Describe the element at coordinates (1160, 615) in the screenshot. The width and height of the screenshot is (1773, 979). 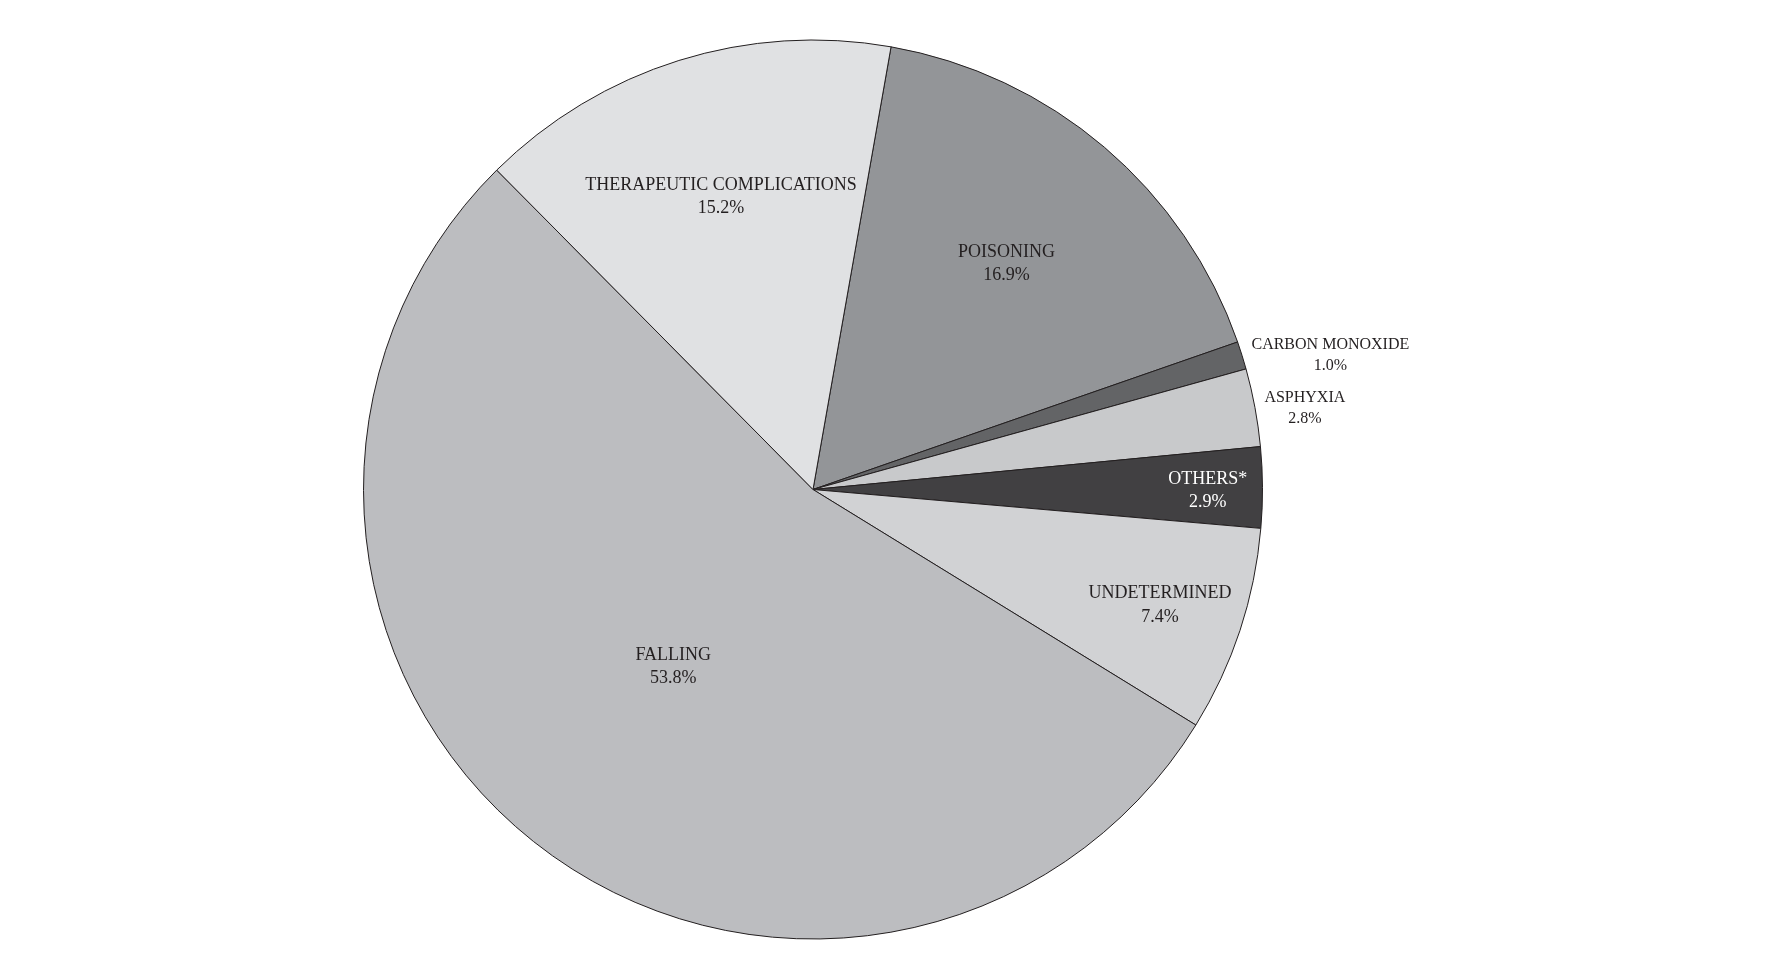
I see `data-label: 7.4%` at that location.